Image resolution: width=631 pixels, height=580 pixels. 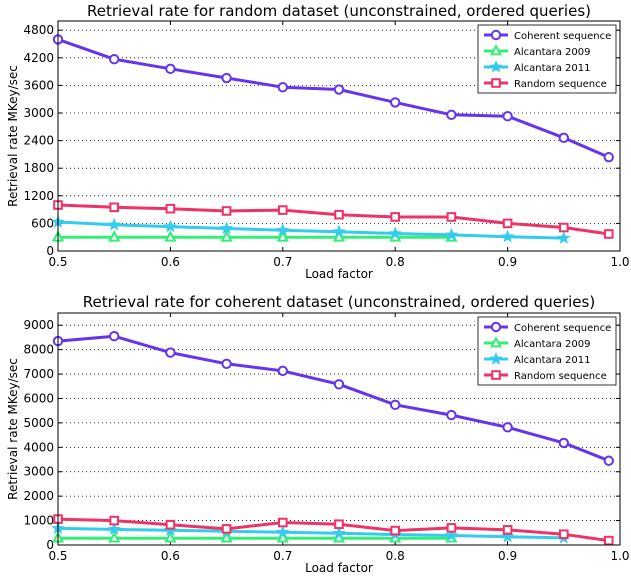 What do you see at coordinates (339, 568) in the screenshot?
I see `x-axis-label: Load factor` at bounding box center [339, 568].